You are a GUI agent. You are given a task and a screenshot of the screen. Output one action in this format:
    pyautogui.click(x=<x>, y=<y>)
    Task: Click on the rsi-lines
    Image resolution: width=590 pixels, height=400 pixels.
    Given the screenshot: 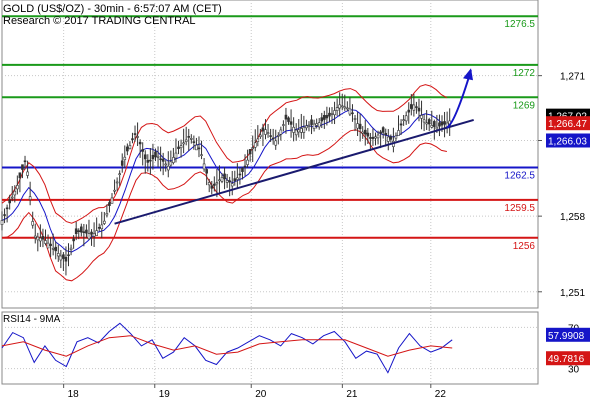 What is the action you would take?
    pyautogui.click(x=227, y=348)
    